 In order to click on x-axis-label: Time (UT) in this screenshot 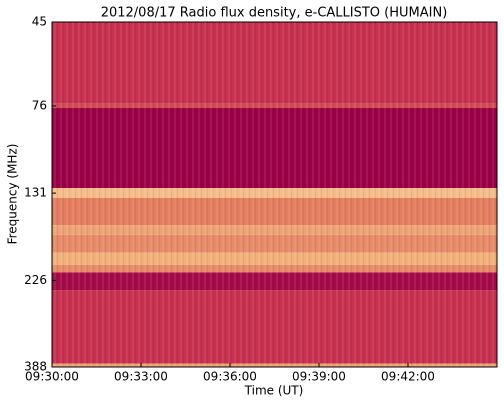, I will do `click(274, 391)`.